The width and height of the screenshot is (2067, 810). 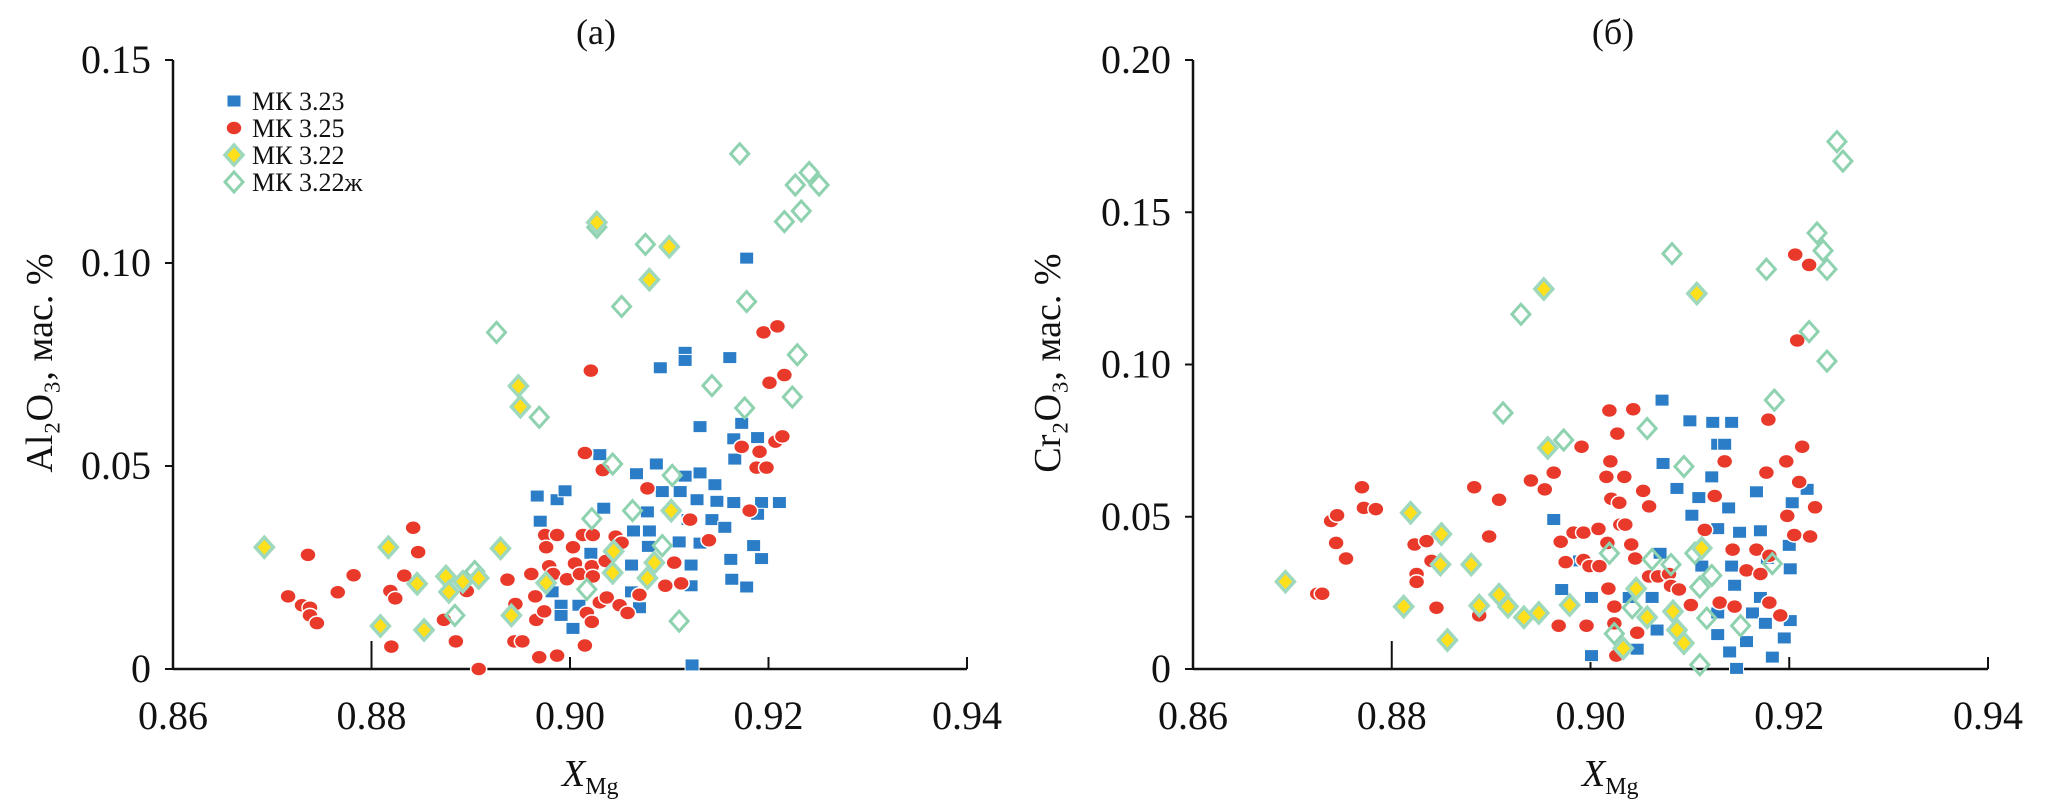 I want to click on y-tick-label: 0.05, so click(x=1136, y=516).